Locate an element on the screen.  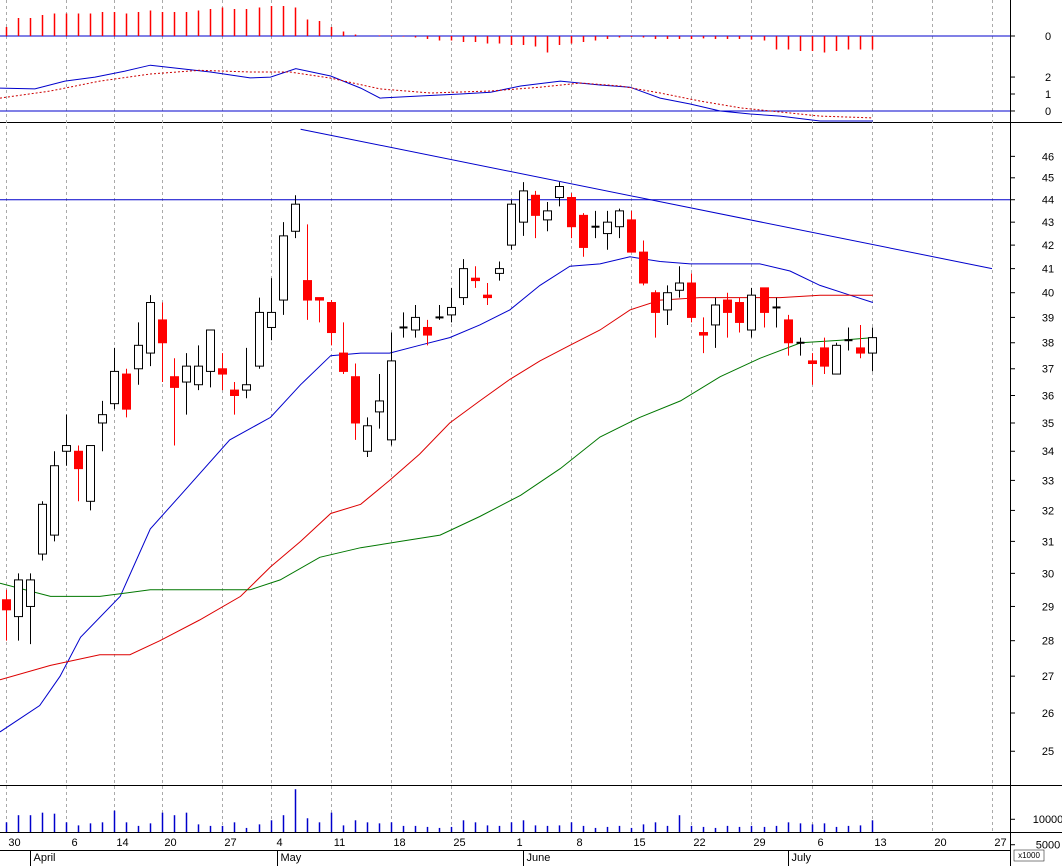
month-label: April is located at coordinates (45, 858).